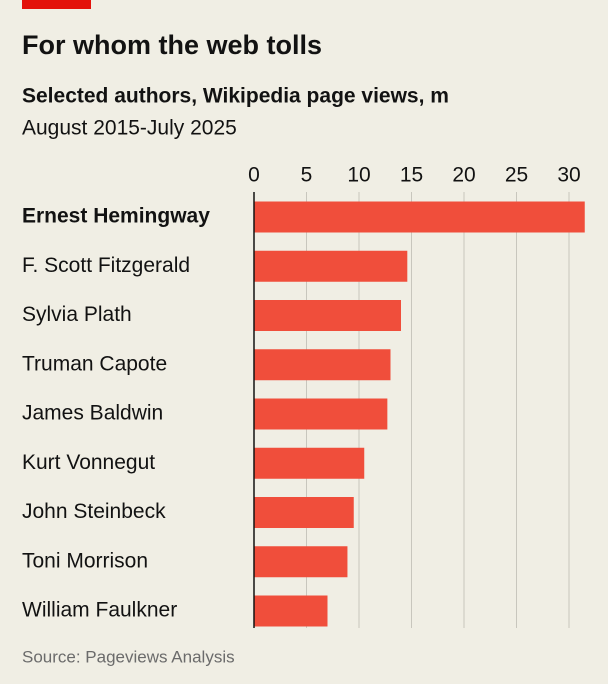 Image resolution: width=608 pixels, height=684 pixels. I want to click on chart-source: Source: Pageviews Analysis, so click(128, 656).